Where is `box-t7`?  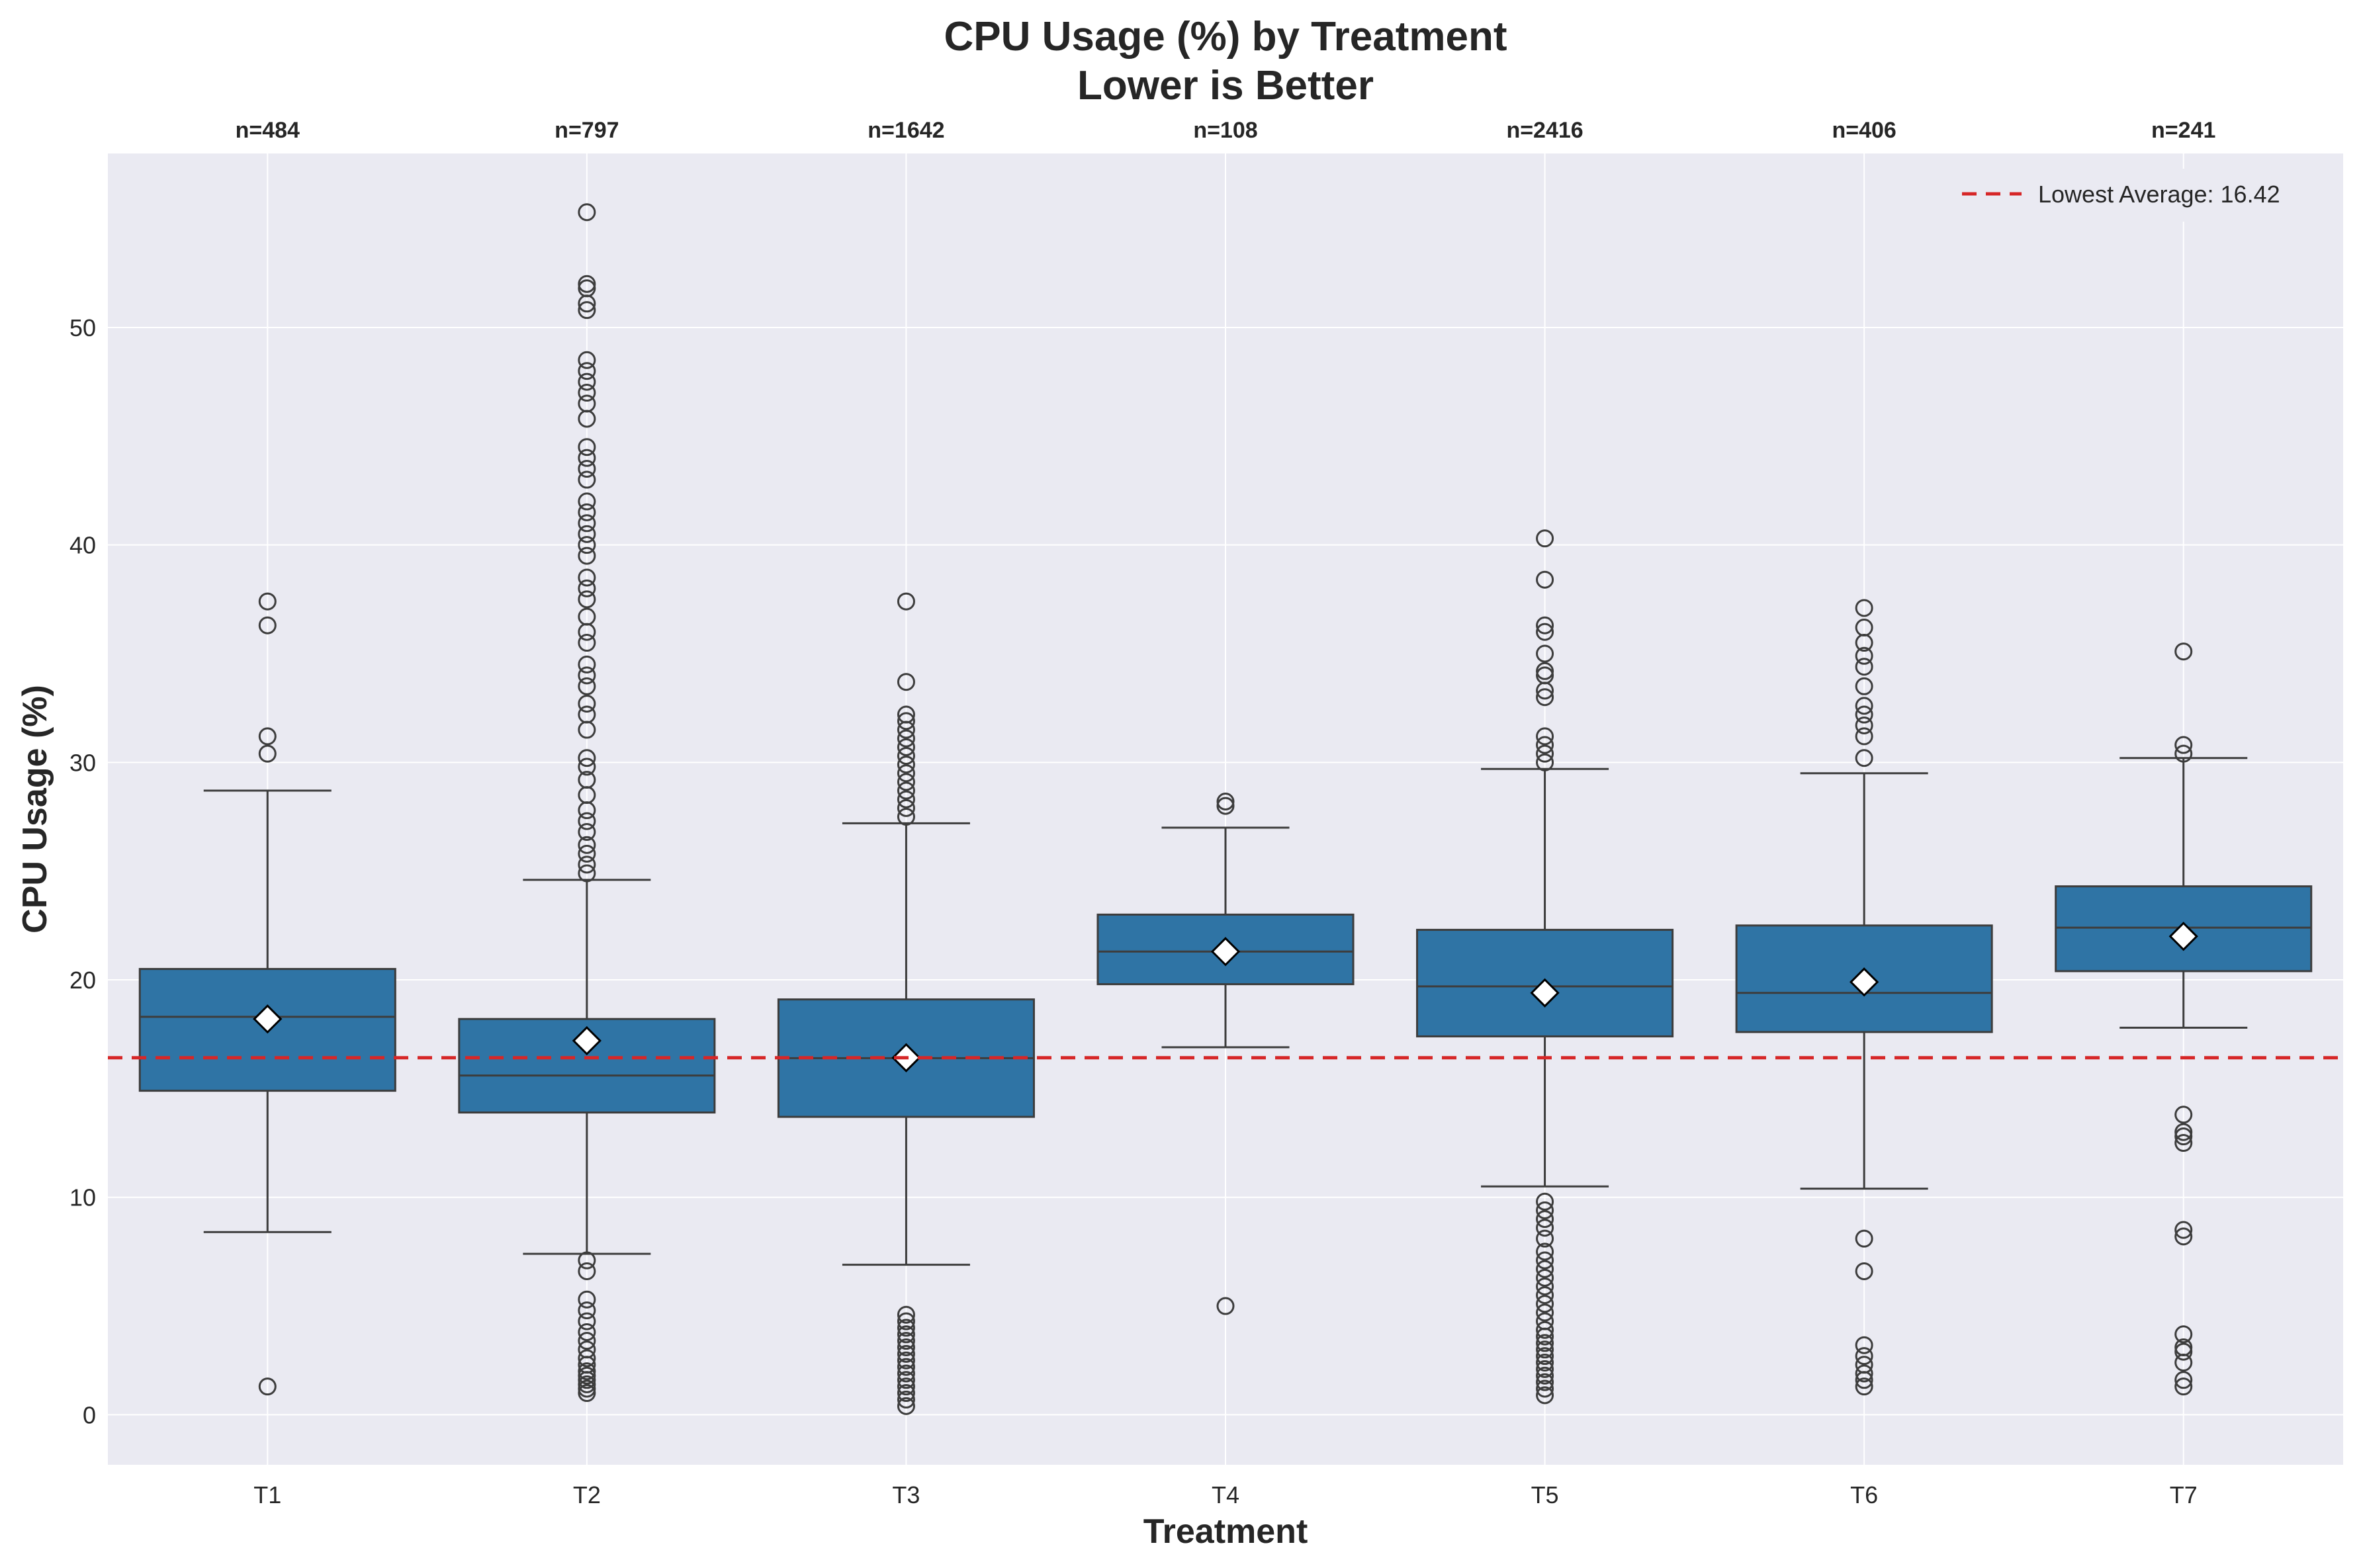
box-t7 is located at coordinates (2184, 1019).